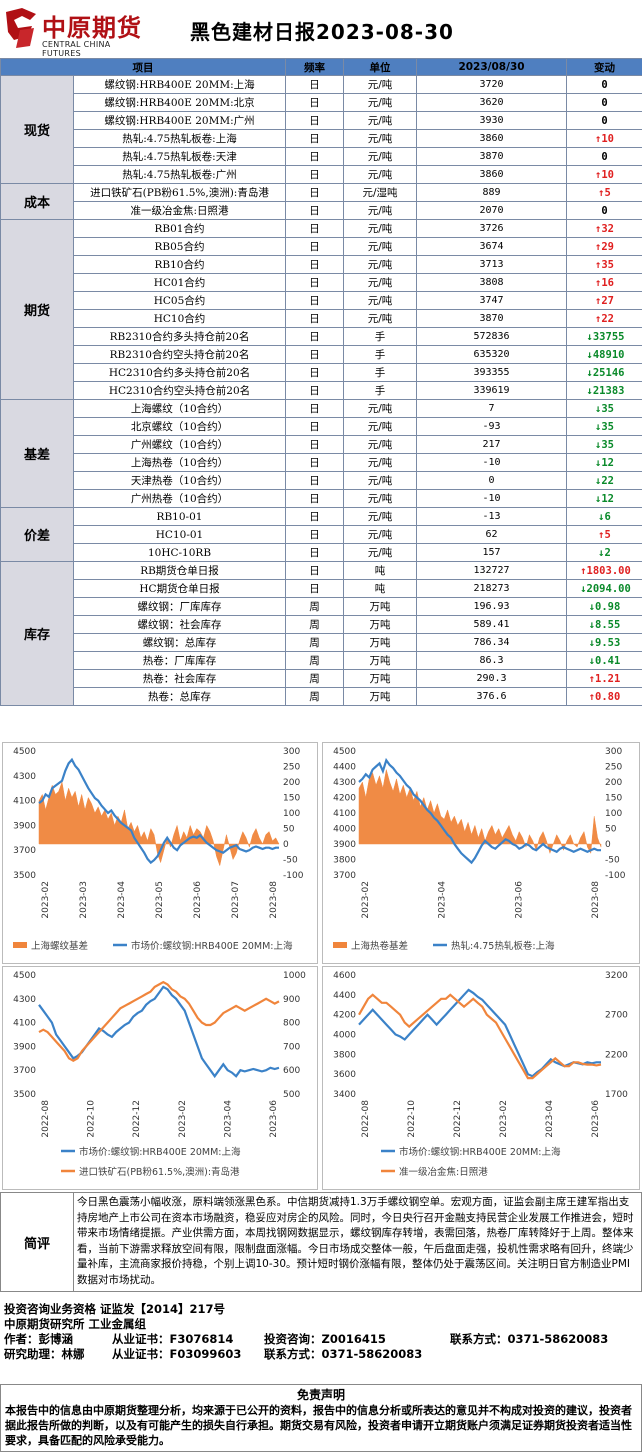 This screenshot has width=642, height=1452. I want to click on value-cell: 589.41, so click(491, 624).